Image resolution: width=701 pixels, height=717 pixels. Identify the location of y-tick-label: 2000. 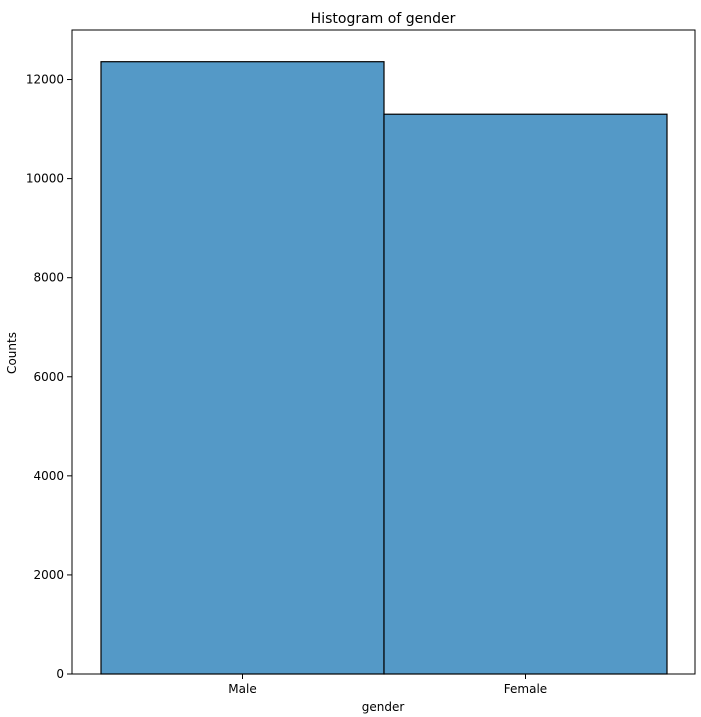
(48, 575).